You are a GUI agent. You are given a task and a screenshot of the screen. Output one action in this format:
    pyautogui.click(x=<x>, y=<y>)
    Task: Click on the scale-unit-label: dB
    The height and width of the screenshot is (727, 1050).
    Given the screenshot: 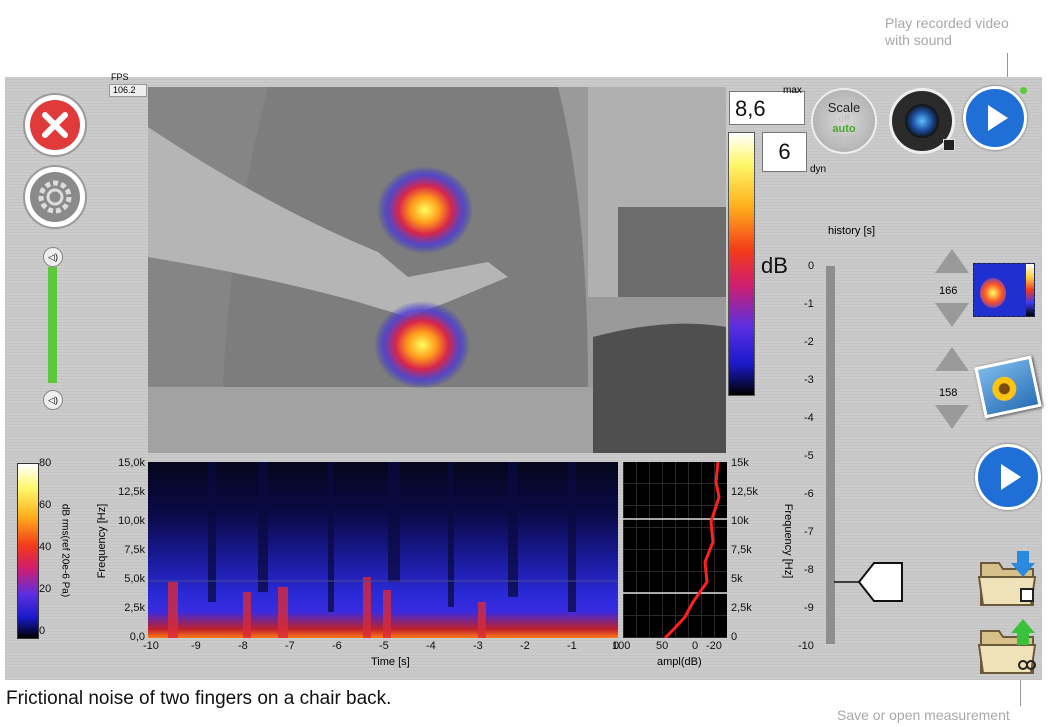 What is the action you would take?
    pyautogui.click(x=774, y=265)
    